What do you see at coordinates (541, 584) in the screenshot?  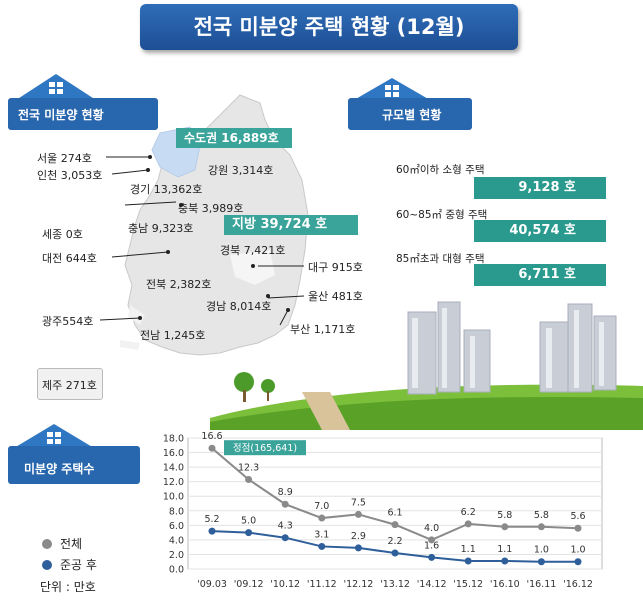 I see `x-tick-label: '16.11` at bounding box center [541, 584].